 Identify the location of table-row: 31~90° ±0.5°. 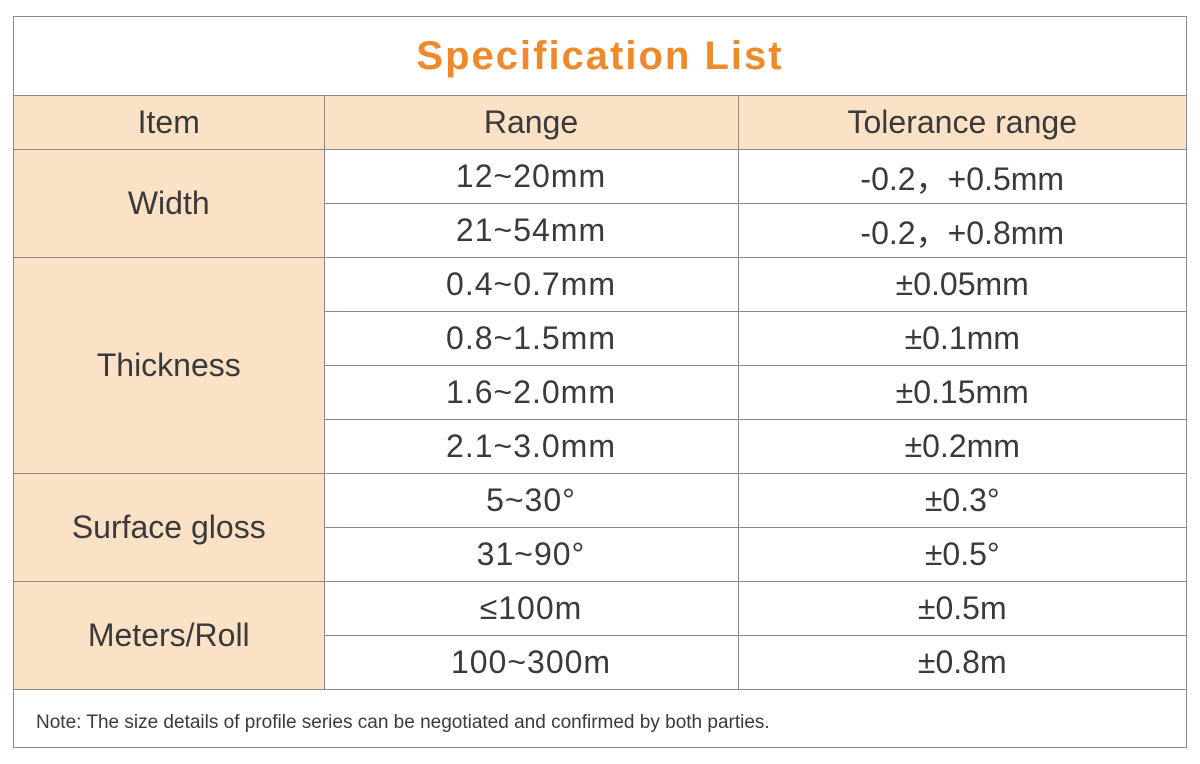
(600, 554).